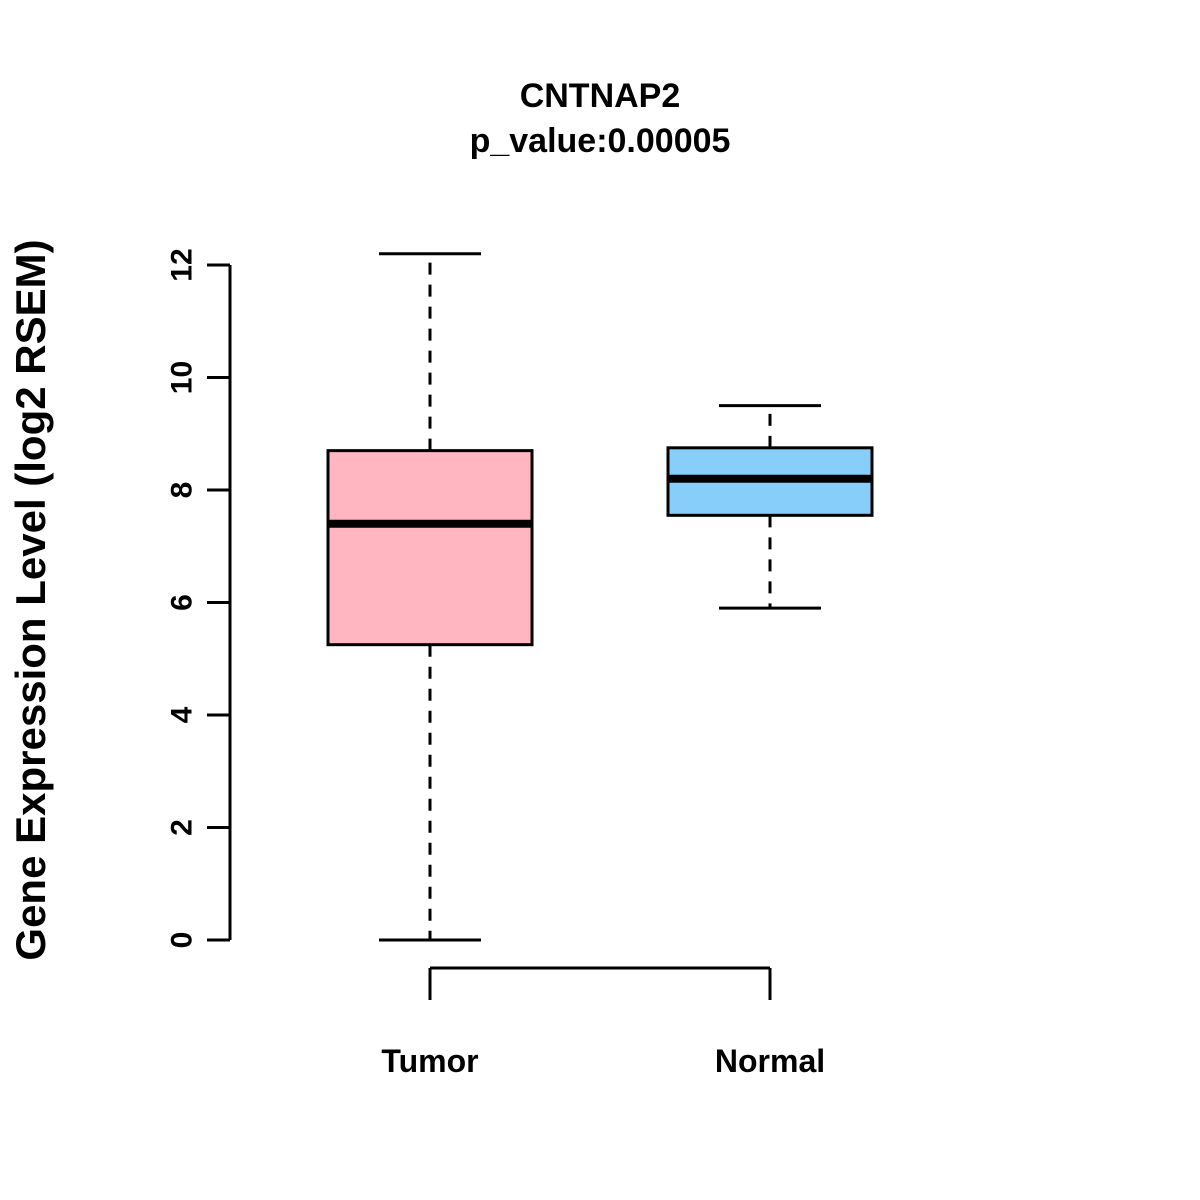  Describe the element at coordinates (30, 599) in the screenshot. I see `y-axis-label: Gene Expression Level (log2 RSEM)` at that location.